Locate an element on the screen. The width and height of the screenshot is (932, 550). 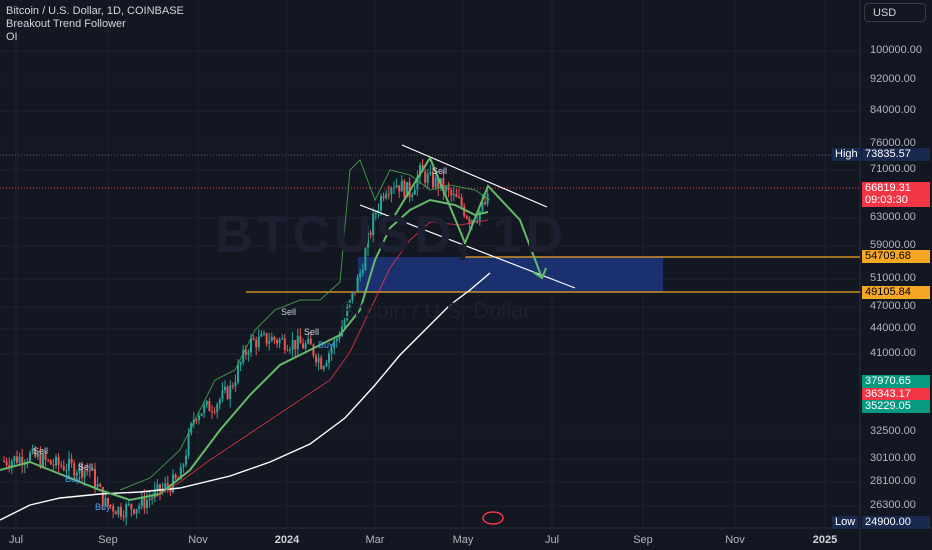
watermark-name: Bitcoin / U.S. Dollar is located at coordinates (435, 310).